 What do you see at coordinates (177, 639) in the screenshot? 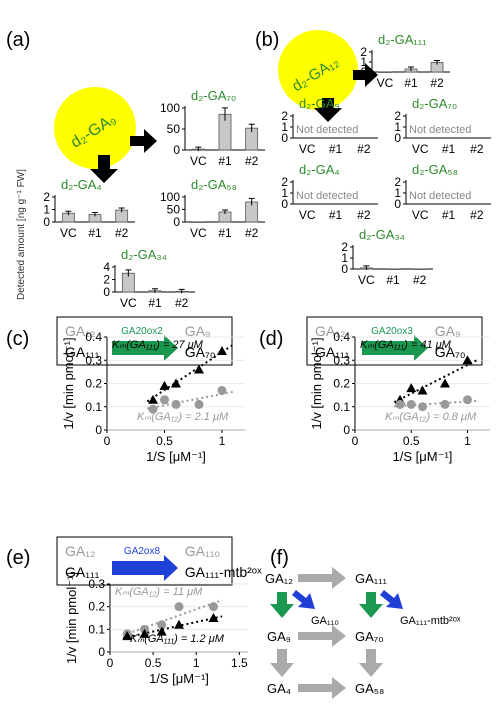
I see `km-label: Kₘ(GA₁₁₁) = 1.2 μM` at bounding box center [177, 639].